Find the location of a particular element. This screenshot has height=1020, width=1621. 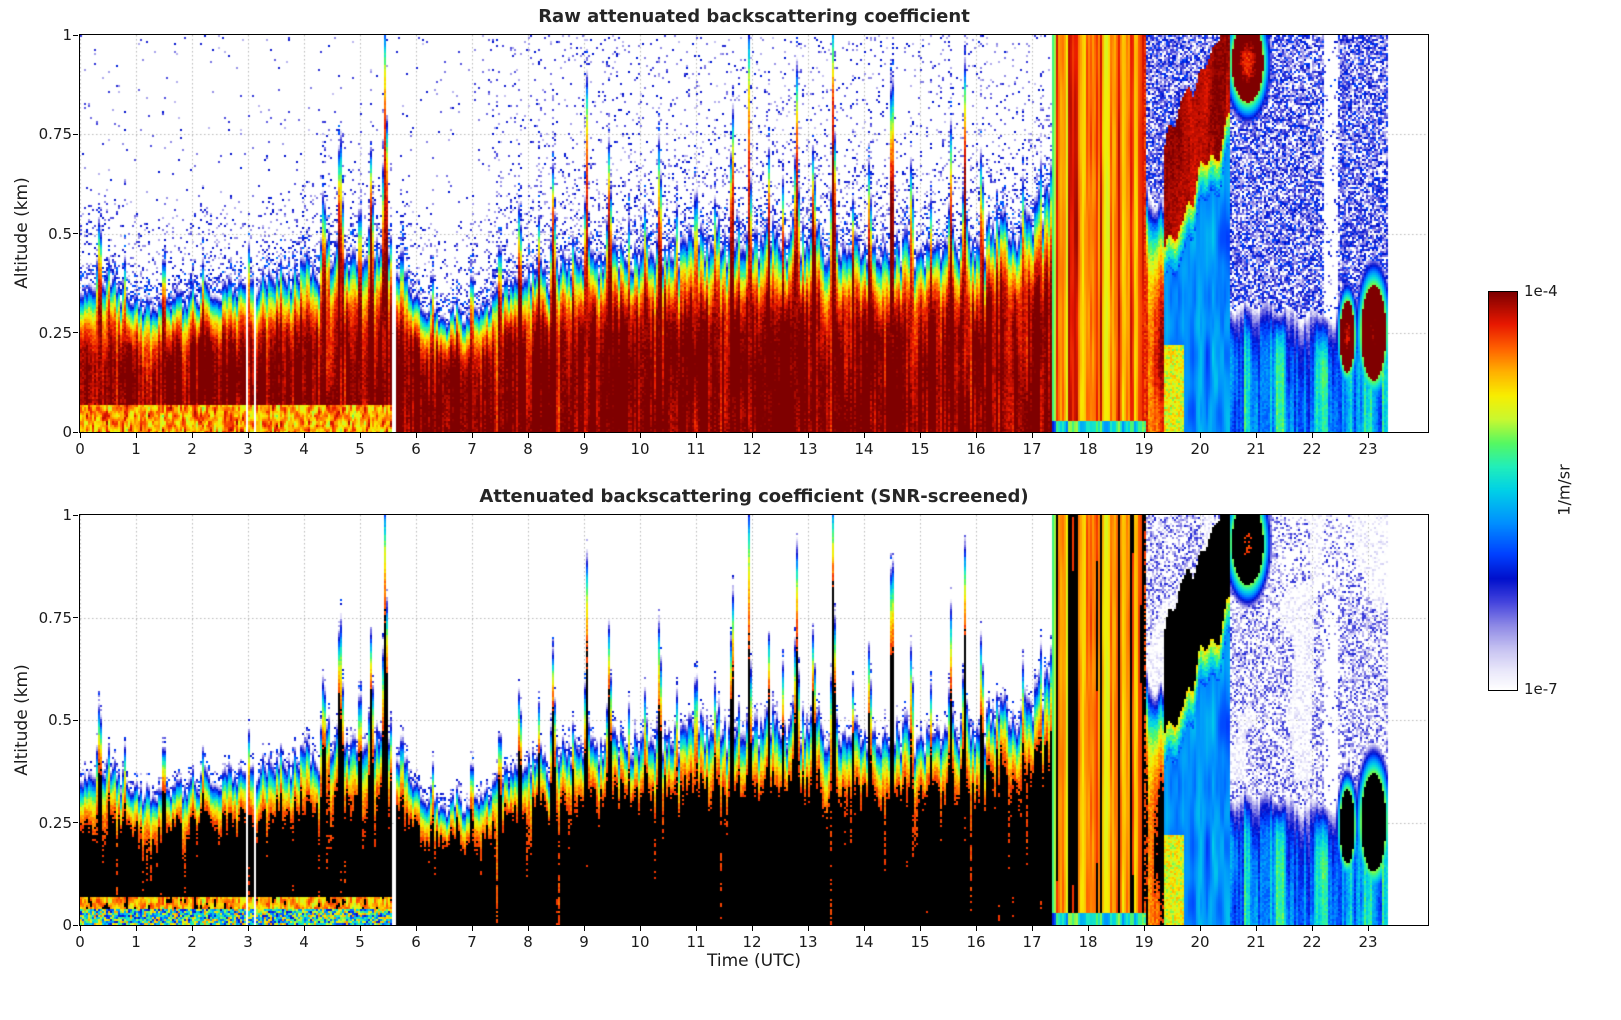

x-tick-label: 1 is located at coordinates (136, 942).